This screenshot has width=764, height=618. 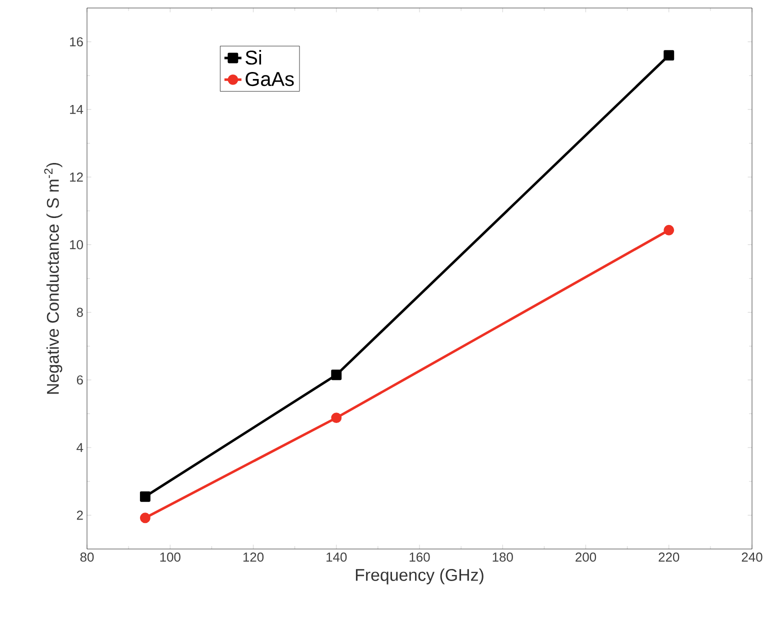 I want to click on y-axis-title: Negative Conductance ( S m$^{-2}$), so click(x=53, y=278).